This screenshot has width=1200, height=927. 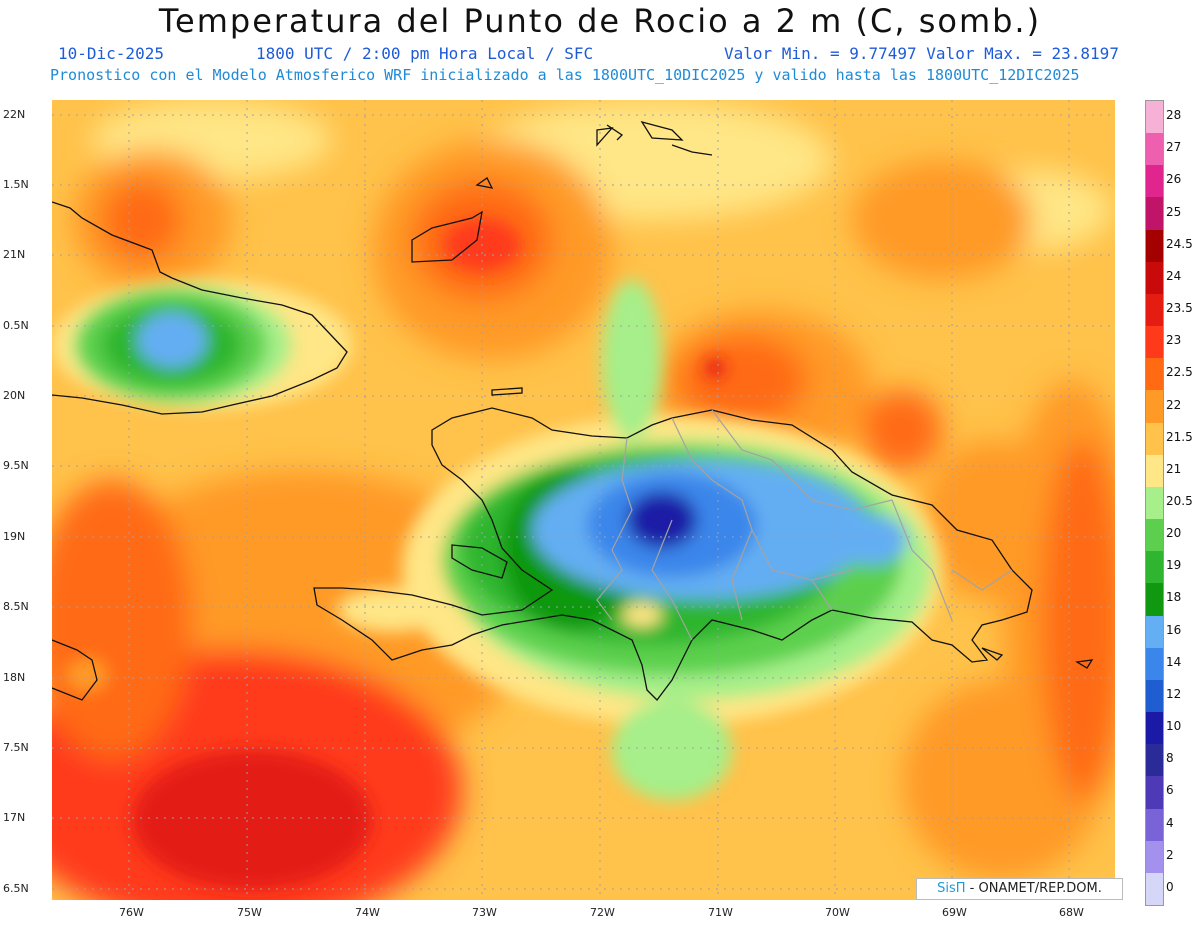 What do you see at coordinates (1170, 822) in the screenshot?
I see `color-scale-label: 4` at bounding box center [1170, 822].